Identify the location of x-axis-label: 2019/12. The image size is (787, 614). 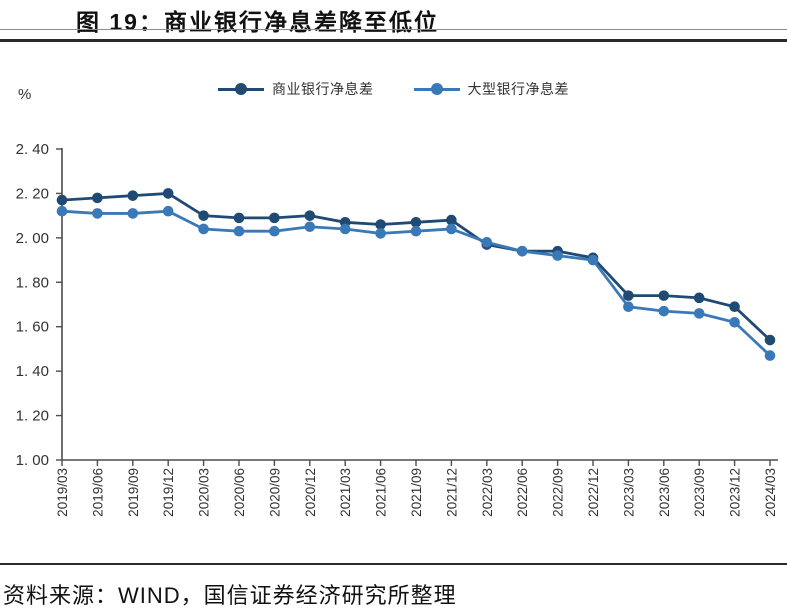
(168, 492).